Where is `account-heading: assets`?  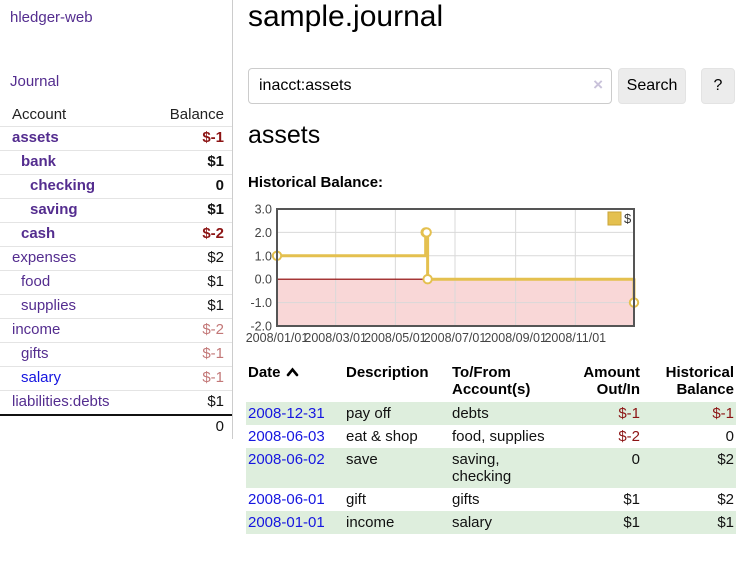
account-heading: assets is located at coordinates (284, 135).